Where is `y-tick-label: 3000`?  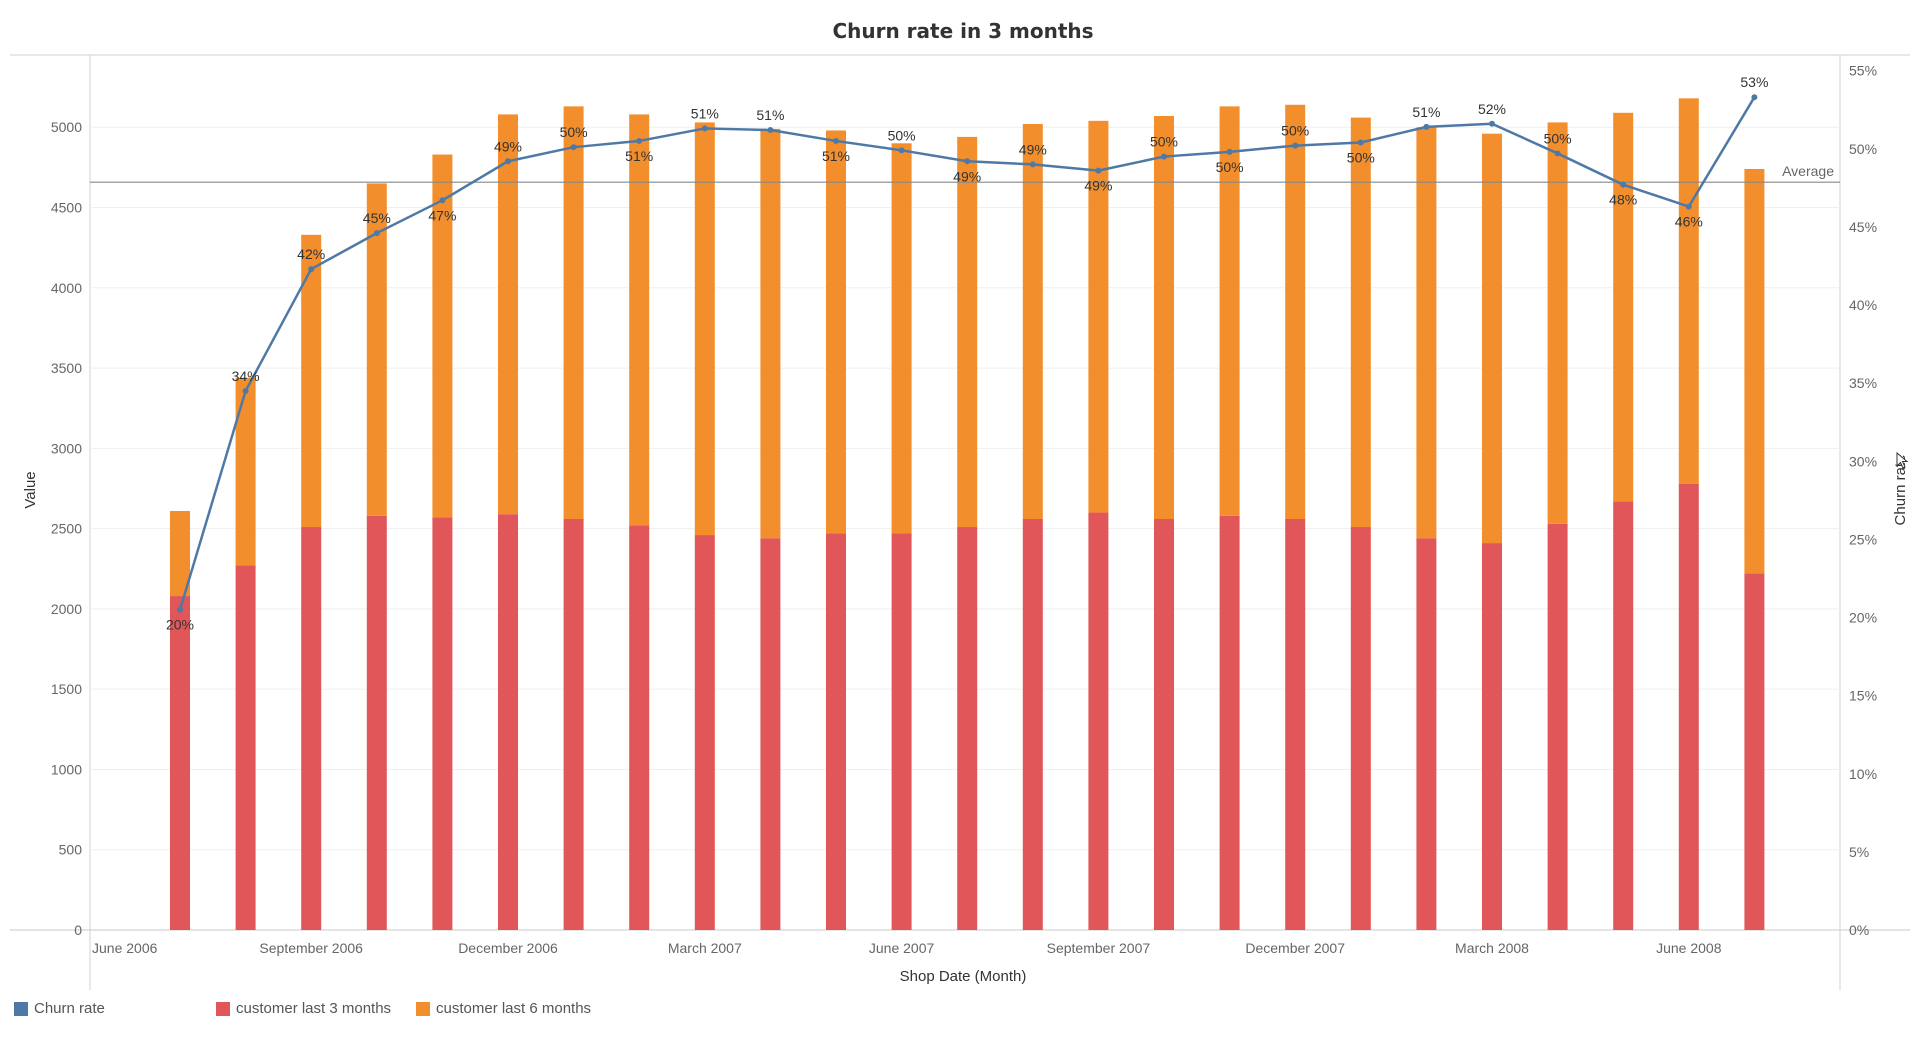
y-tick-label: 3000 is located at coordinates (66, 448).